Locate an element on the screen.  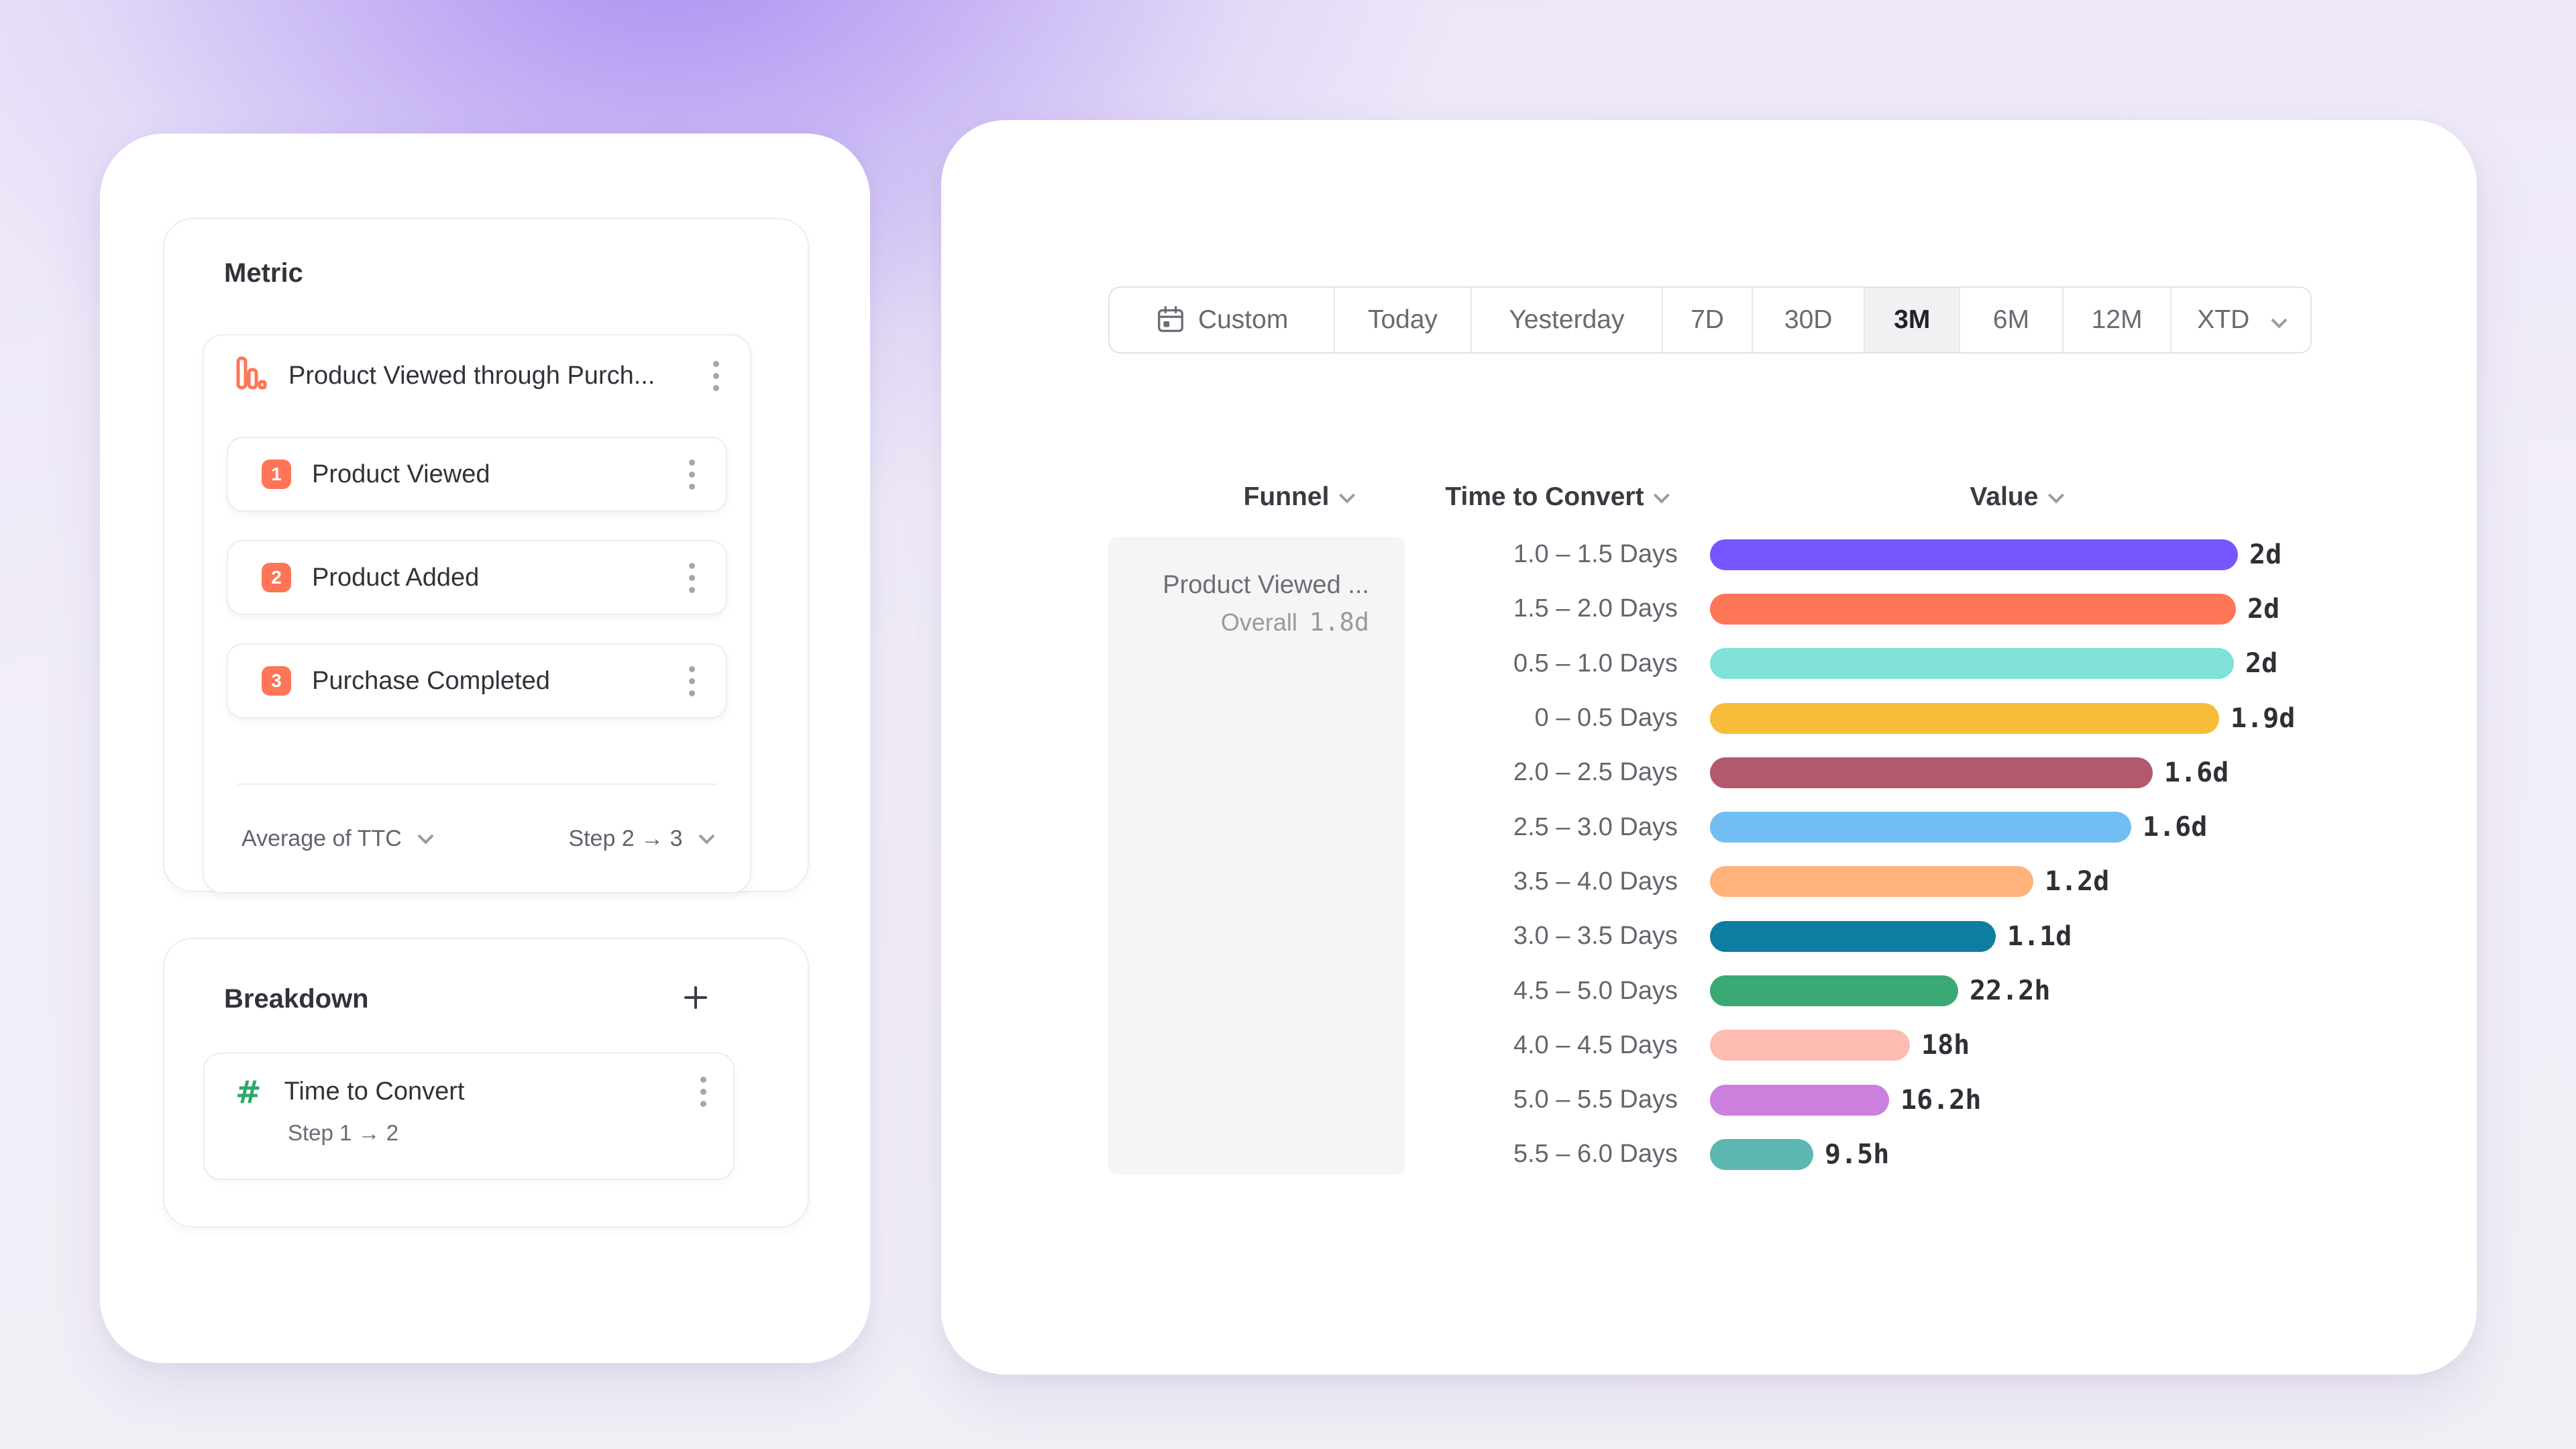
ttc-bucket-label: 3.5 – 4.0 Days is located at coordinates (1595, 881).